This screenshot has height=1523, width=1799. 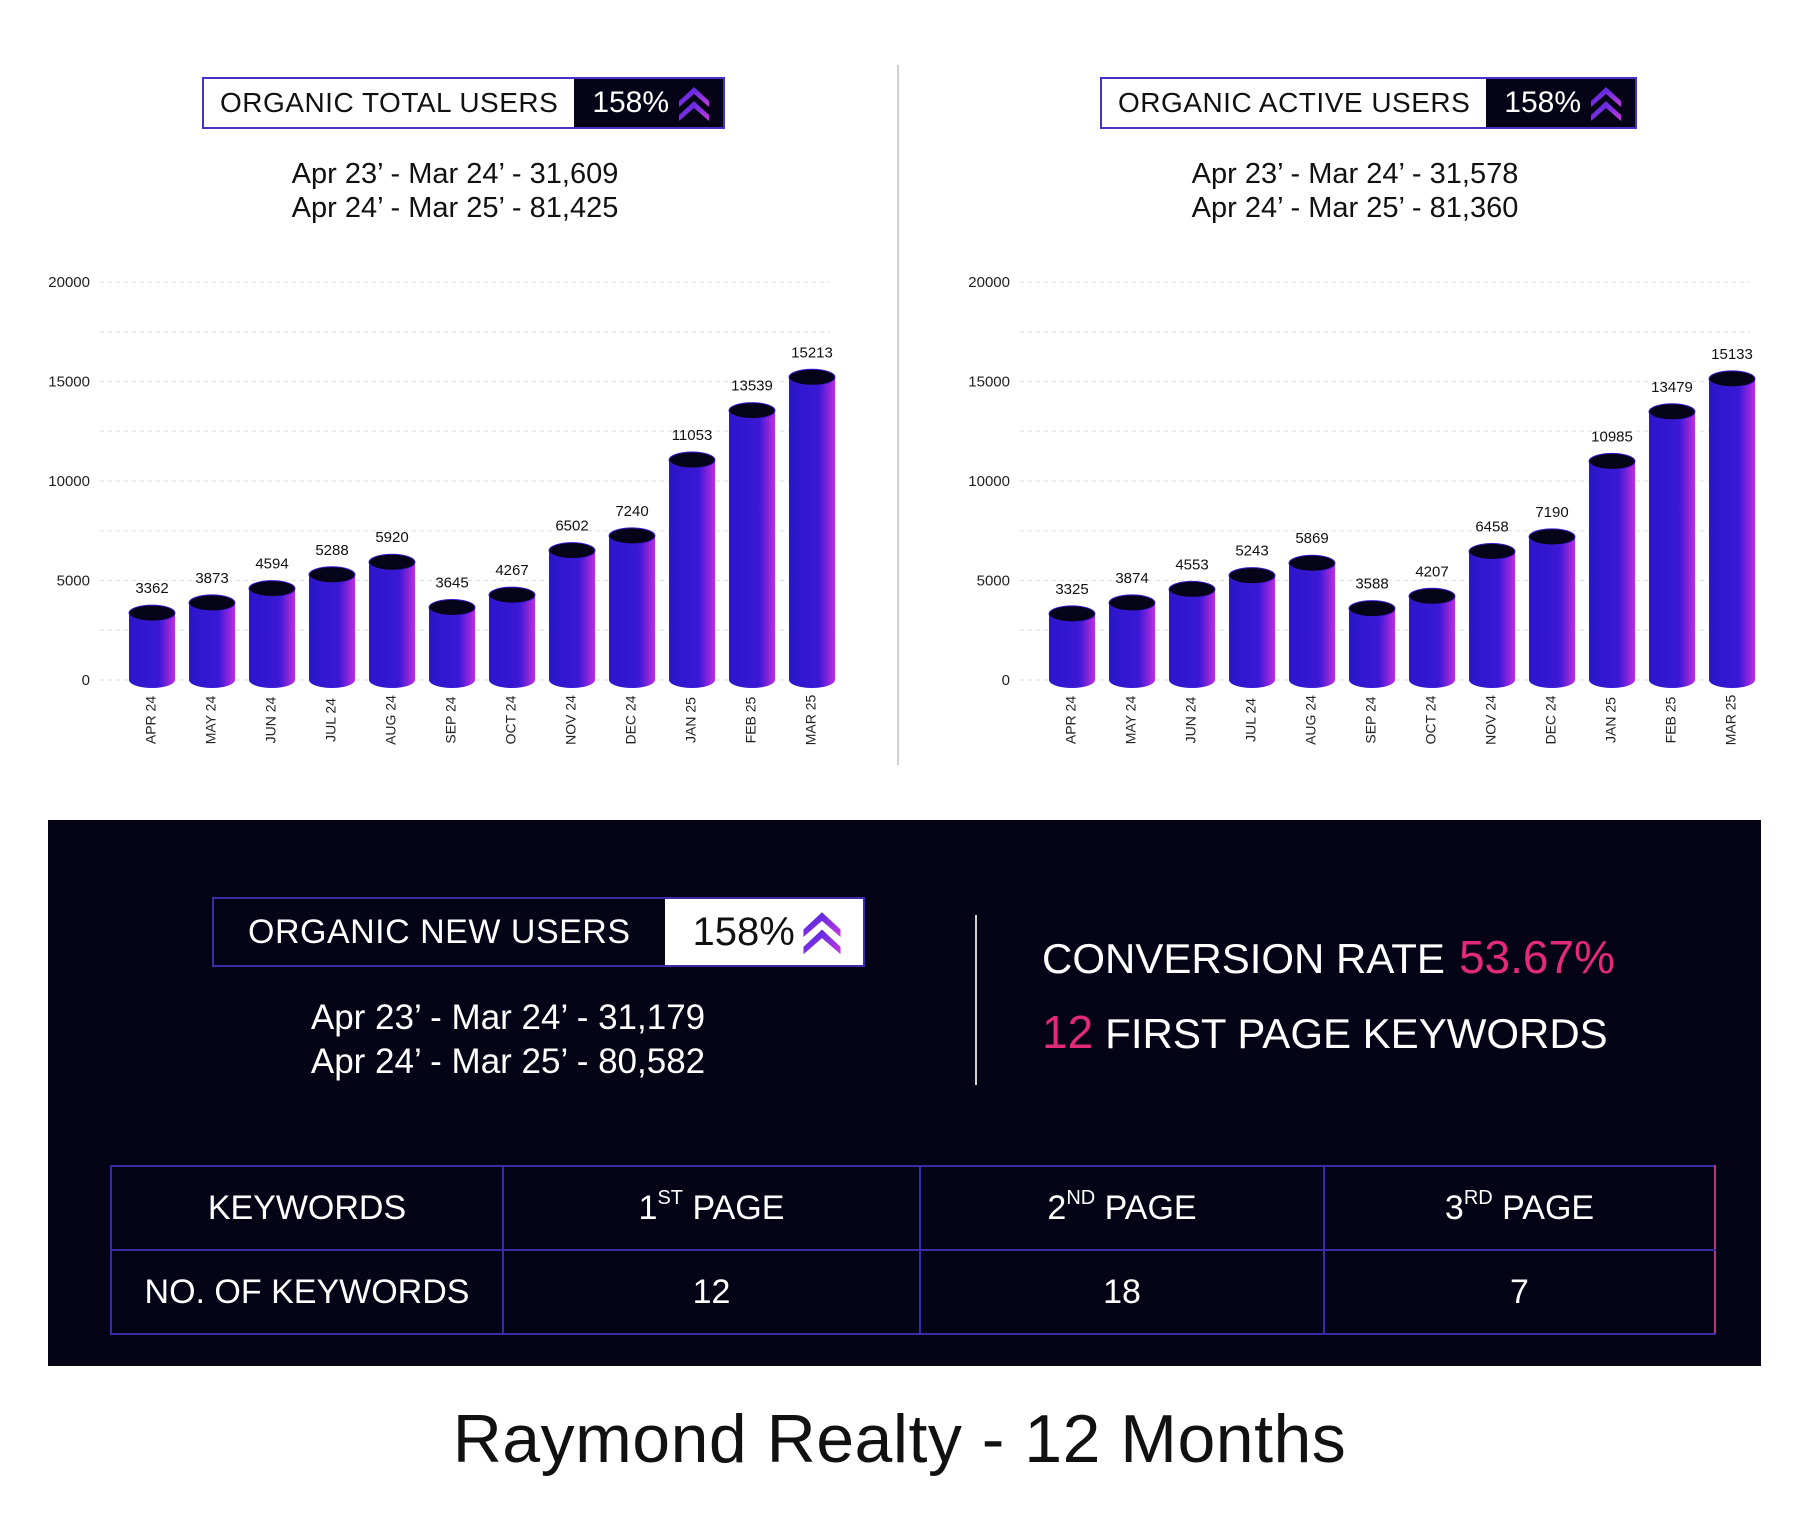 I want to click on x-tick-label: MAR 25, so click(x=1731, y=720).